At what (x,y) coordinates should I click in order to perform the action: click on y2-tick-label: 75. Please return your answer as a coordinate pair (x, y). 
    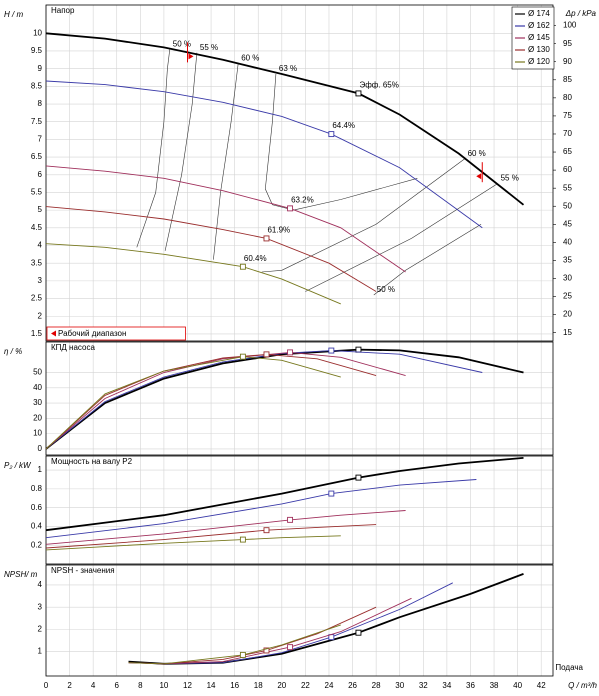
    Looking at the image, I should click on (567, 115).